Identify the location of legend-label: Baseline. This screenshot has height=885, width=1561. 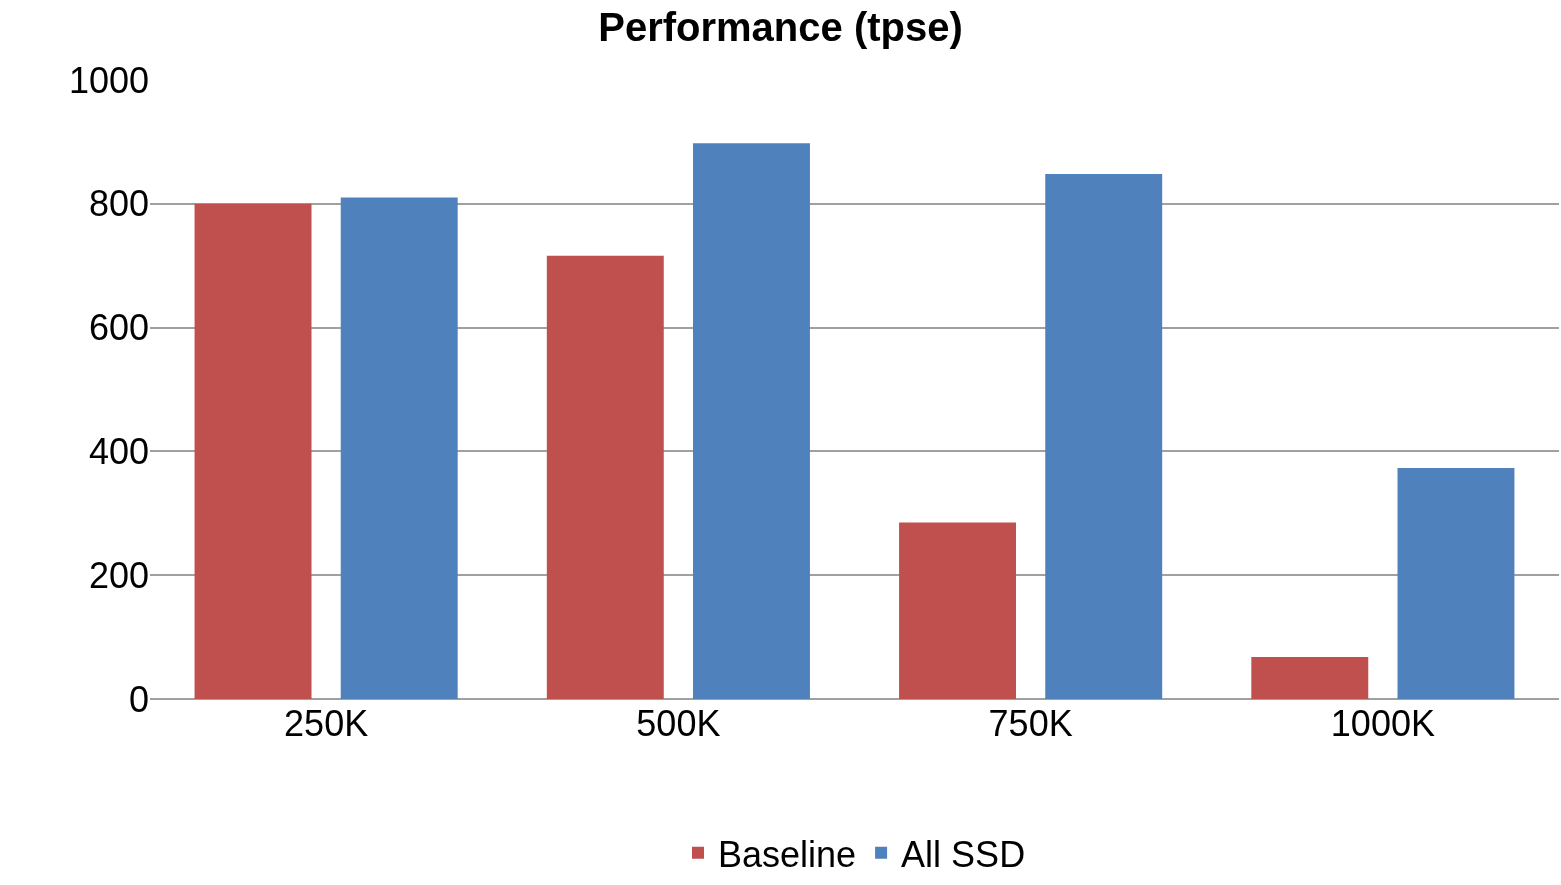
(787, 854).